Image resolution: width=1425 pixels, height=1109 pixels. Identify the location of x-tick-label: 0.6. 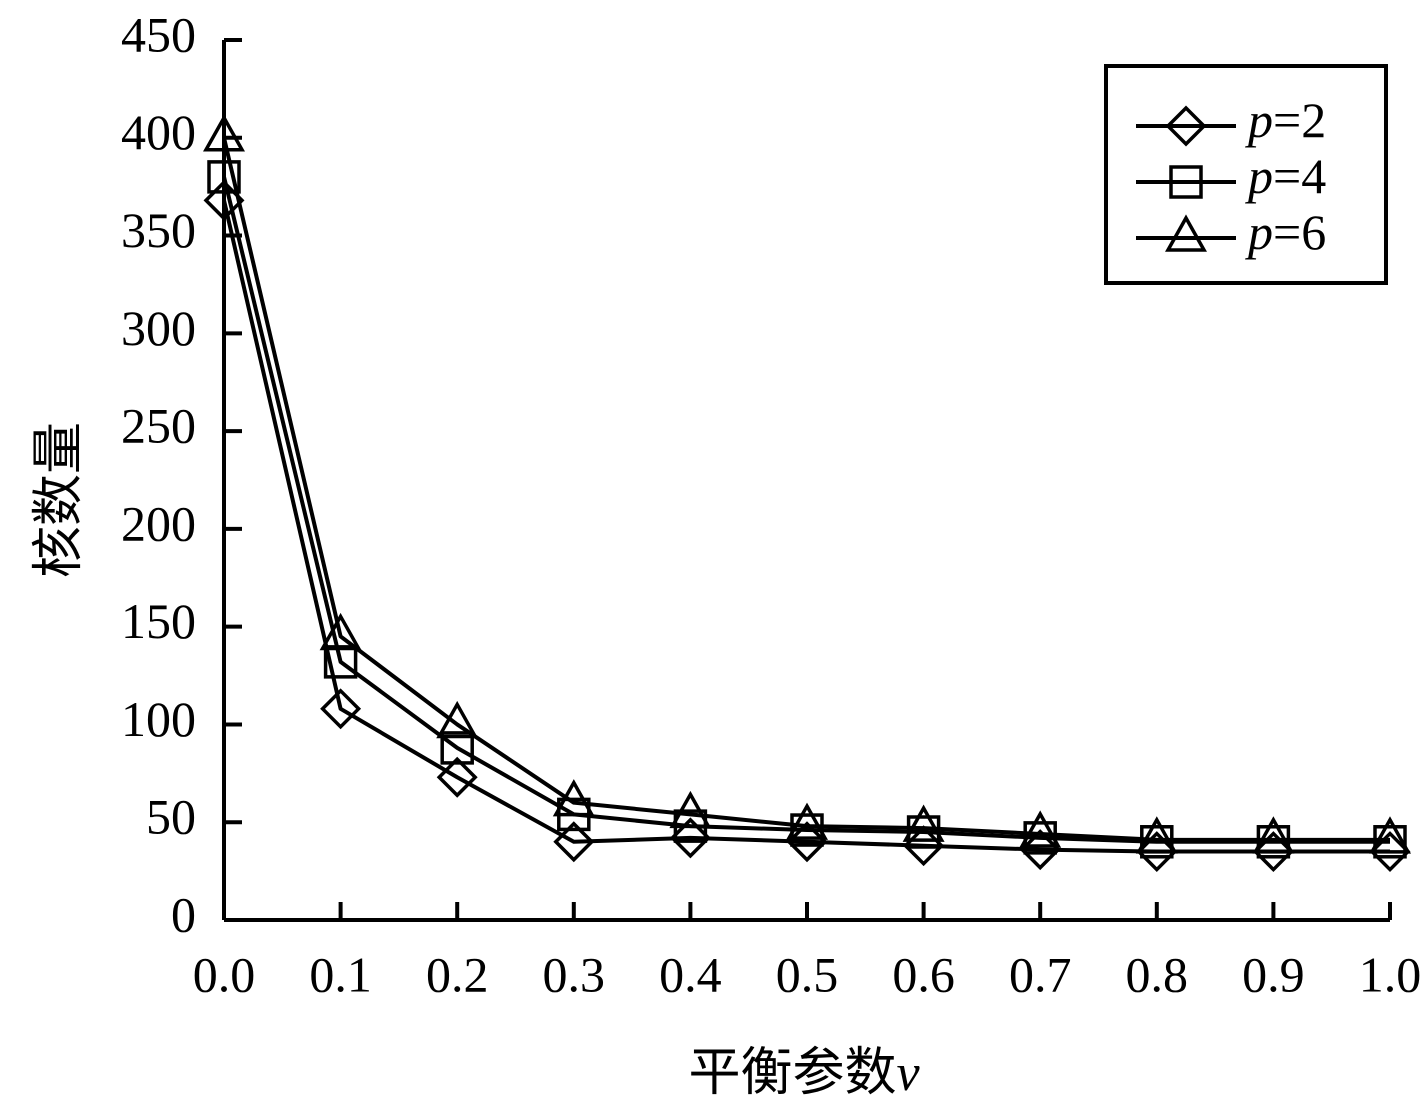
(923, 974).